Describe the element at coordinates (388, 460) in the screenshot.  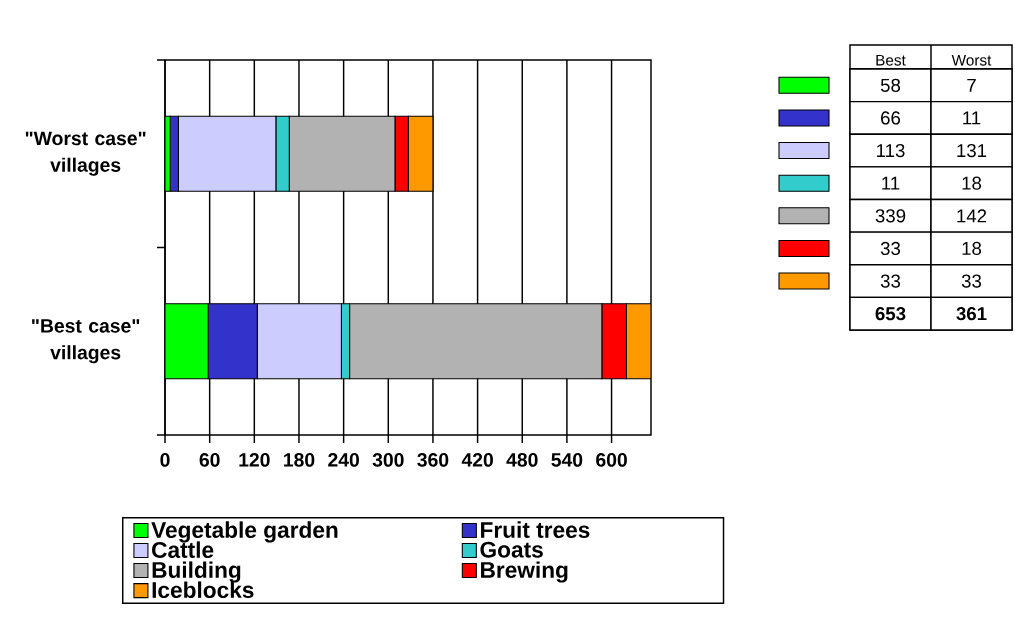
I see `x-tick-label: 300` at that location.